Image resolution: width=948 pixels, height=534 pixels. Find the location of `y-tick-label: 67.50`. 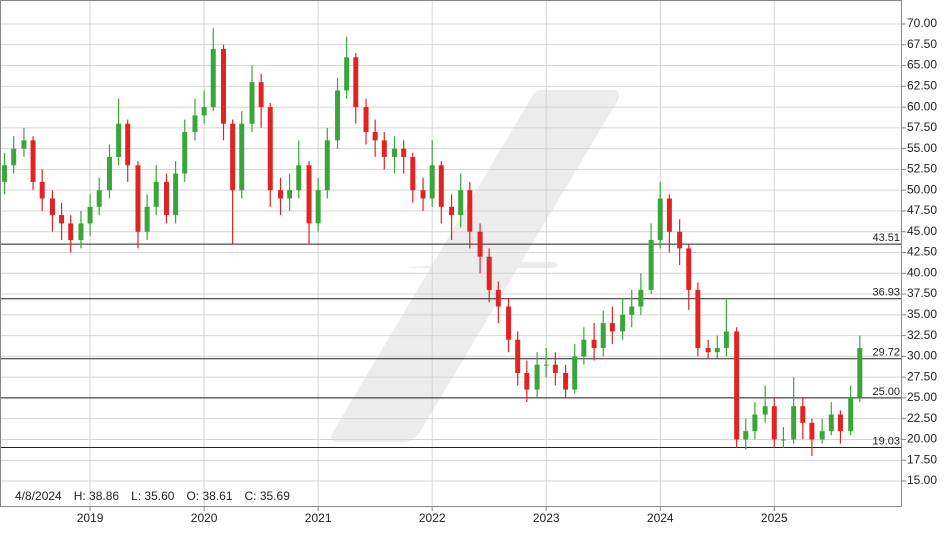

y-tick-label: 67.50 is located at coordinates (922, 44).